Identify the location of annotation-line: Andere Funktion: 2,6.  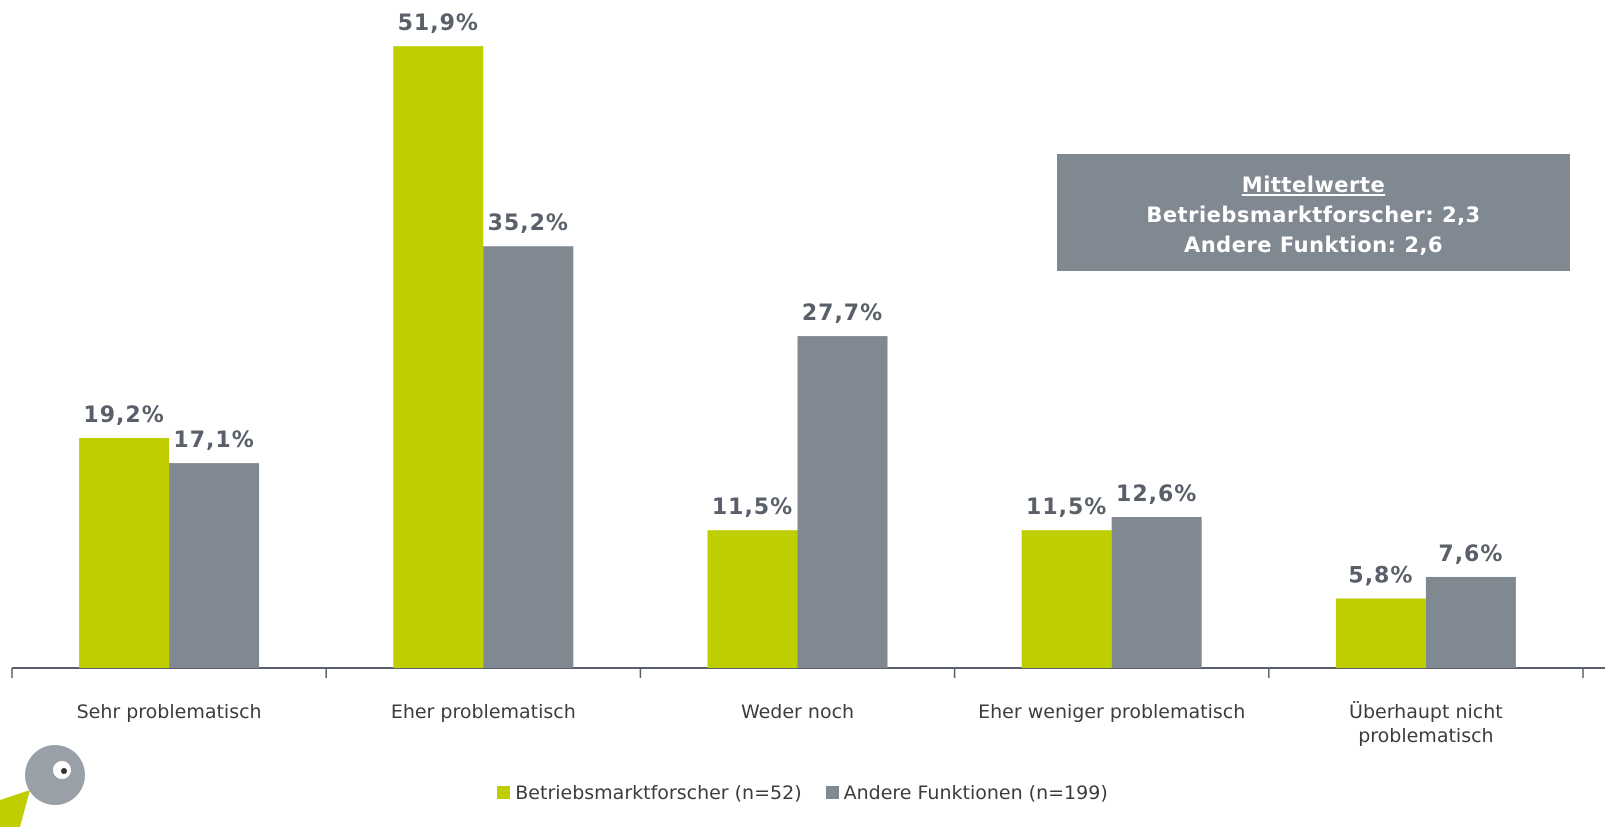
(1313, 245).